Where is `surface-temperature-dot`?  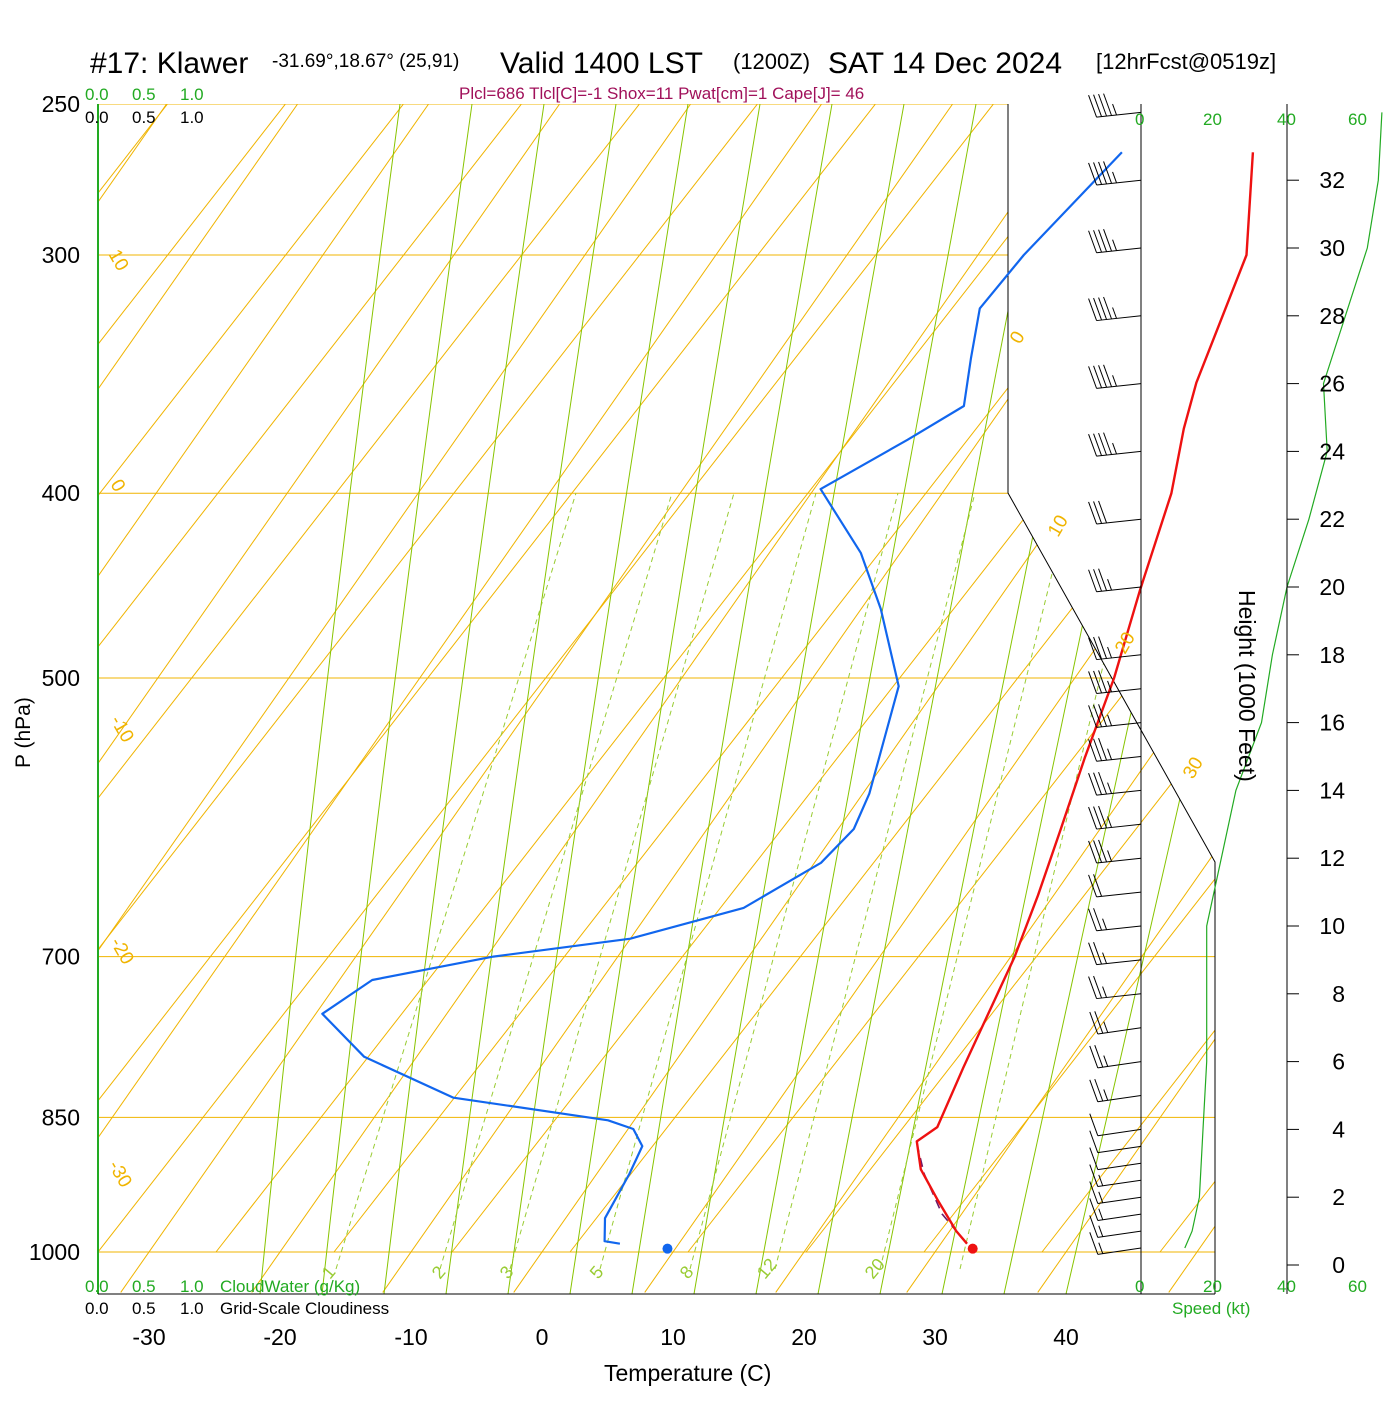
surface-temperature-dot is located at coordinates (972, 1248).